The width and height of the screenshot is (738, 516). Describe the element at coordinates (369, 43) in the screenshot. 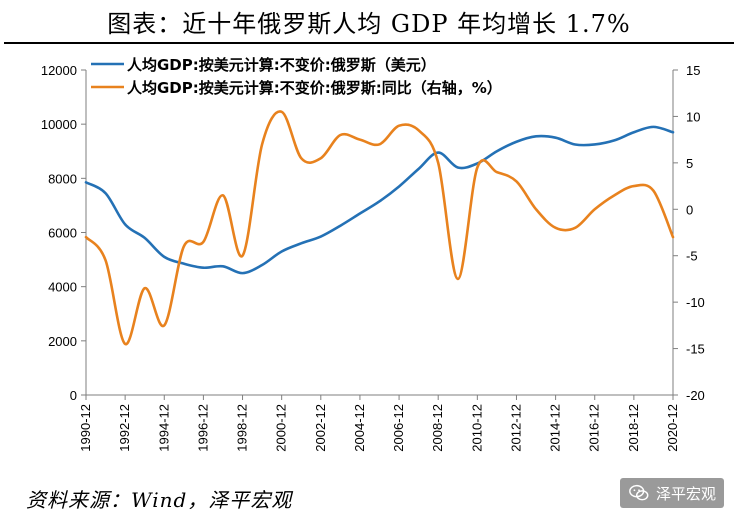

I see `title-divider` at that location.